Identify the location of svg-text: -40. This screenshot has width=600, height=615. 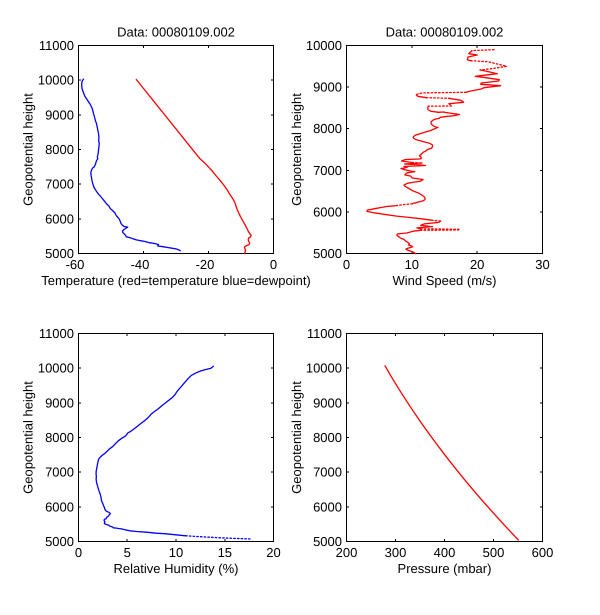
(140, 264).